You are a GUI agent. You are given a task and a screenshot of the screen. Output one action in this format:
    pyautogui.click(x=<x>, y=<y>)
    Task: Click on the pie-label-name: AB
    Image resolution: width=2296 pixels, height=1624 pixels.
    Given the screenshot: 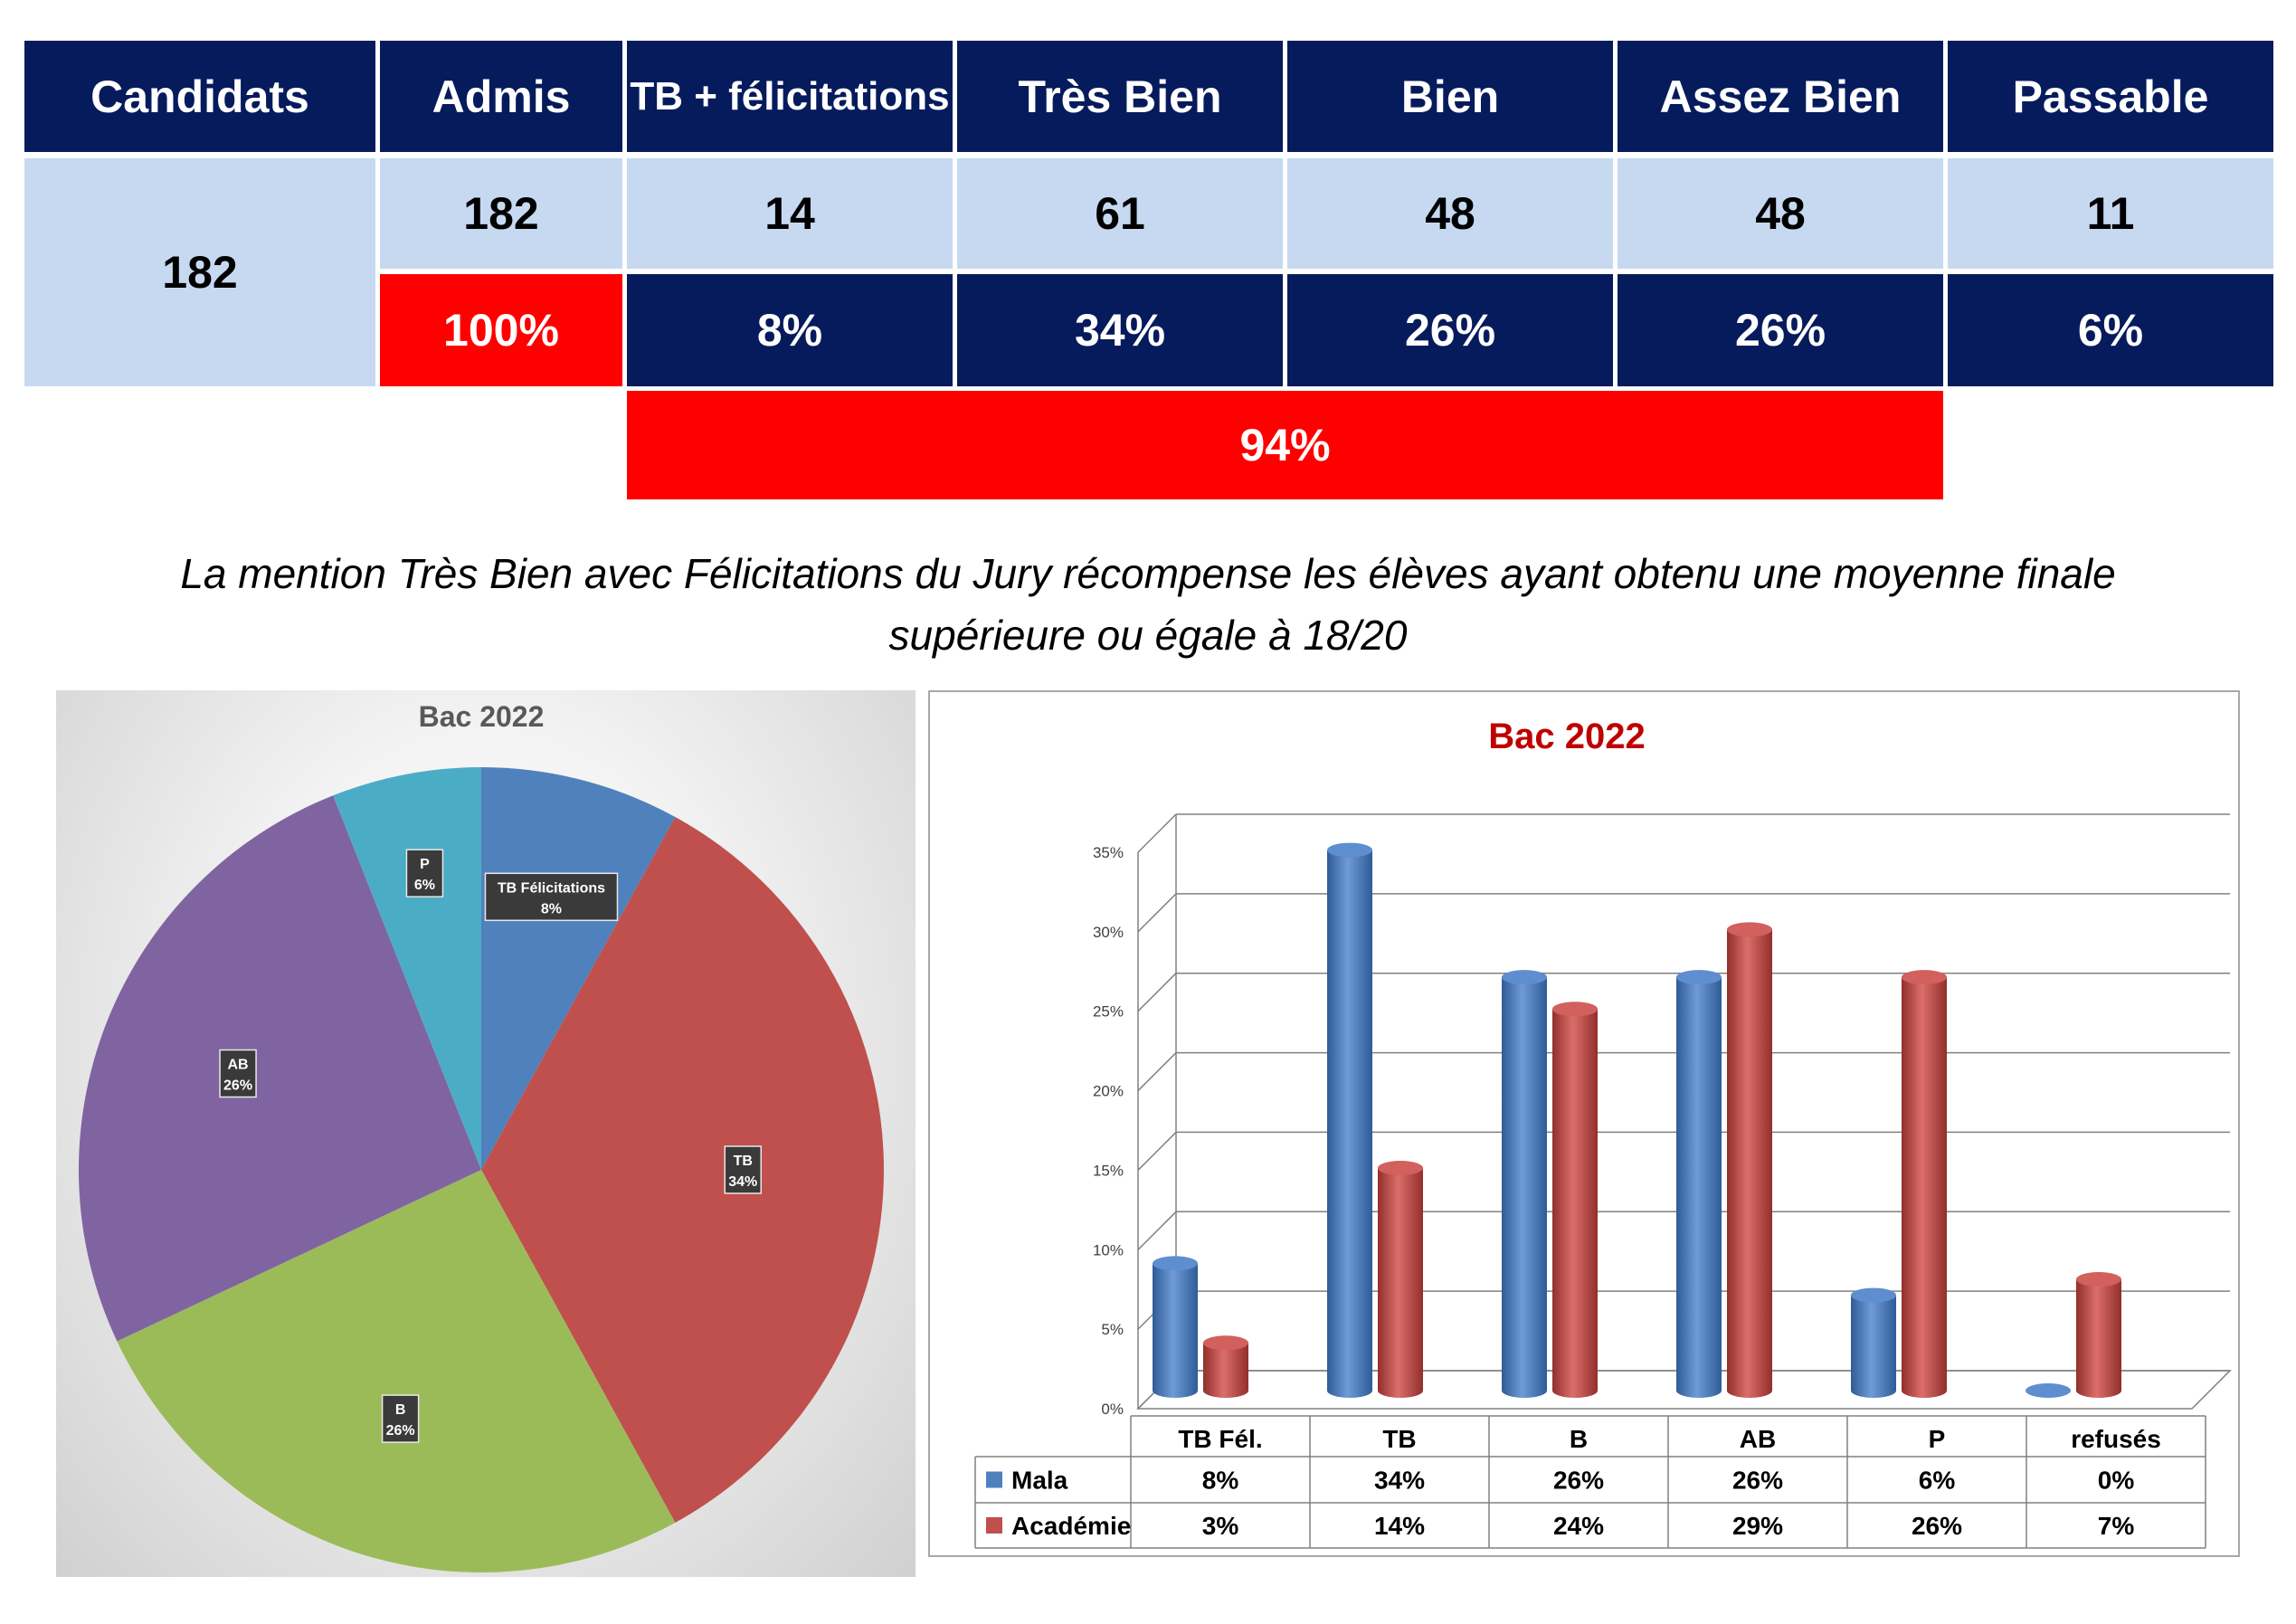 What is the action you would take?
    pyautogui.click(x=238, y=1065)
    